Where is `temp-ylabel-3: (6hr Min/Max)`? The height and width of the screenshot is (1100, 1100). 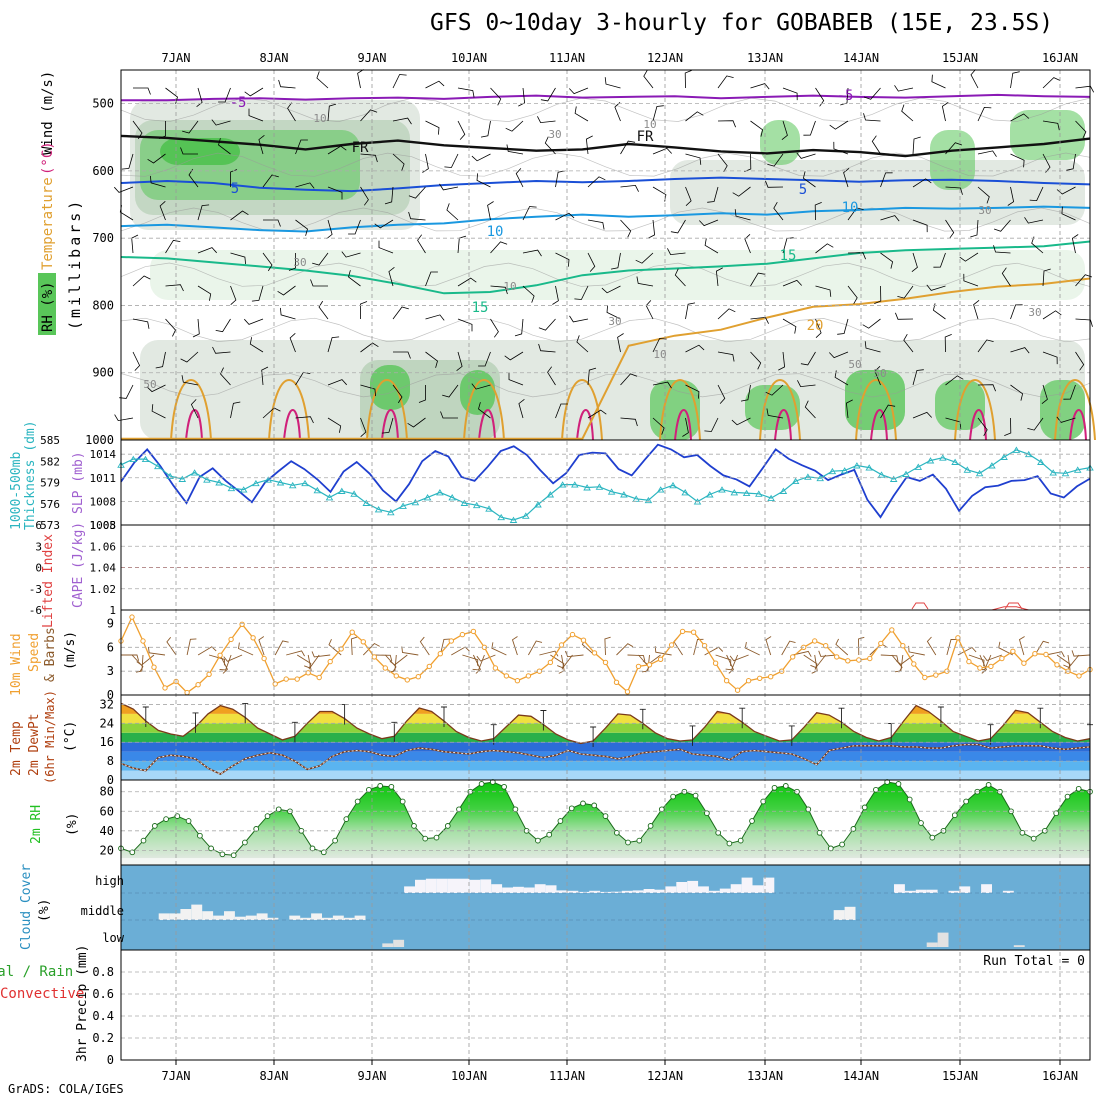 temp-ylabel-3: (6hr Min/Max) is located at coordinates (50, 737).